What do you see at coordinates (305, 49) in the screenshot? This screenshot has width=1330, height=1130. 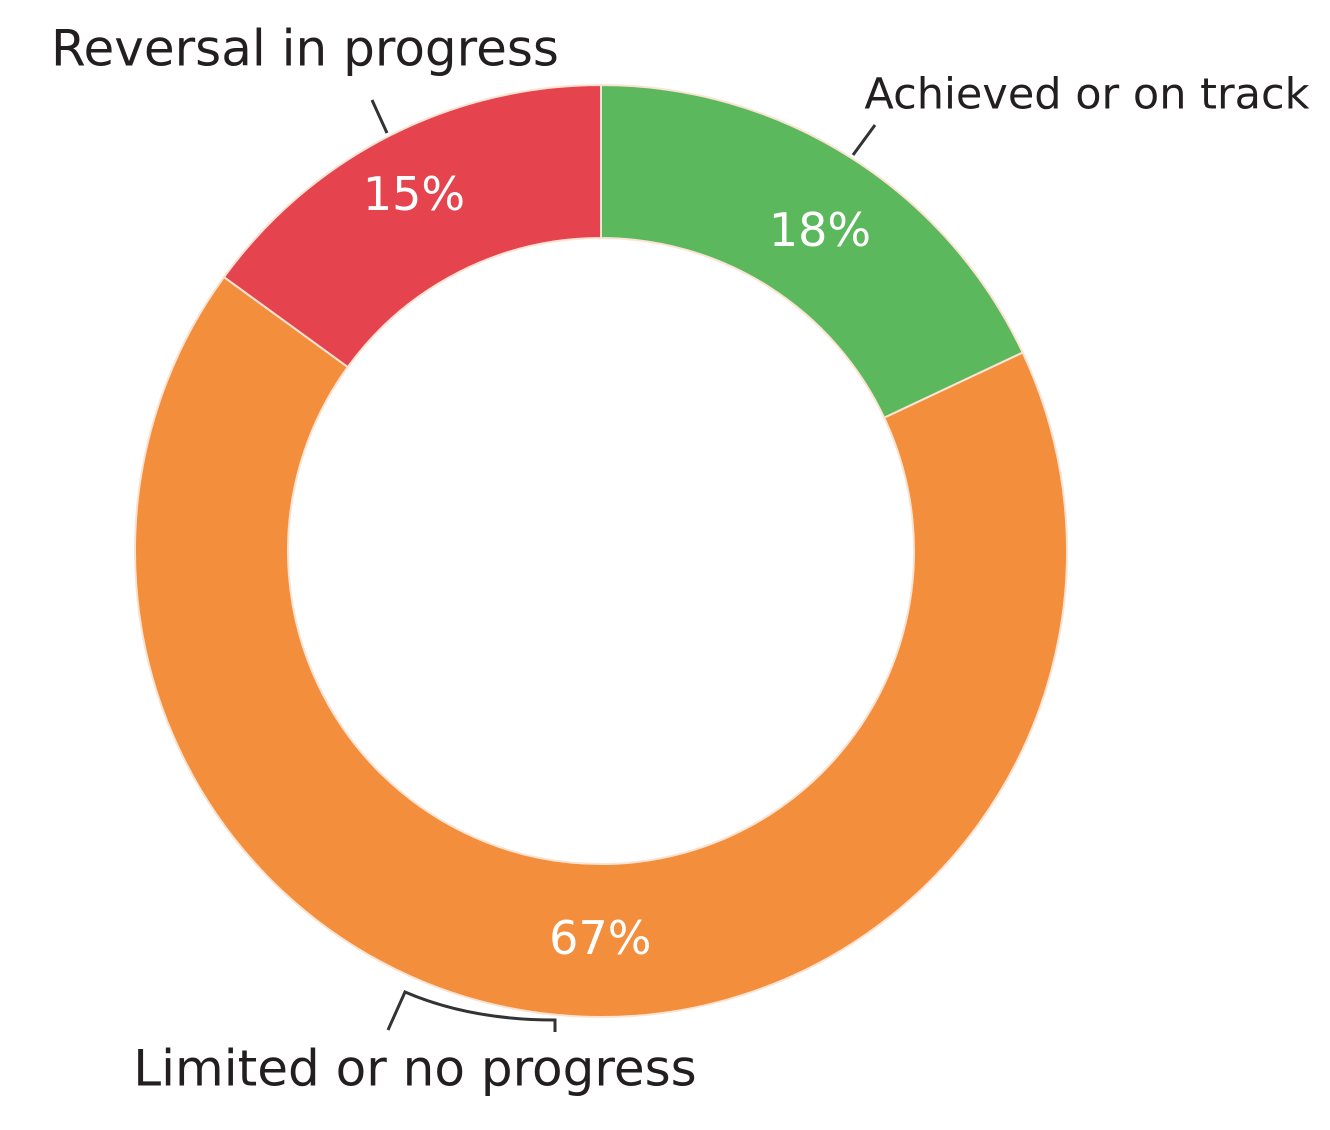 I see `category-label: Reversal in progress` at bounding box center [305, 49].